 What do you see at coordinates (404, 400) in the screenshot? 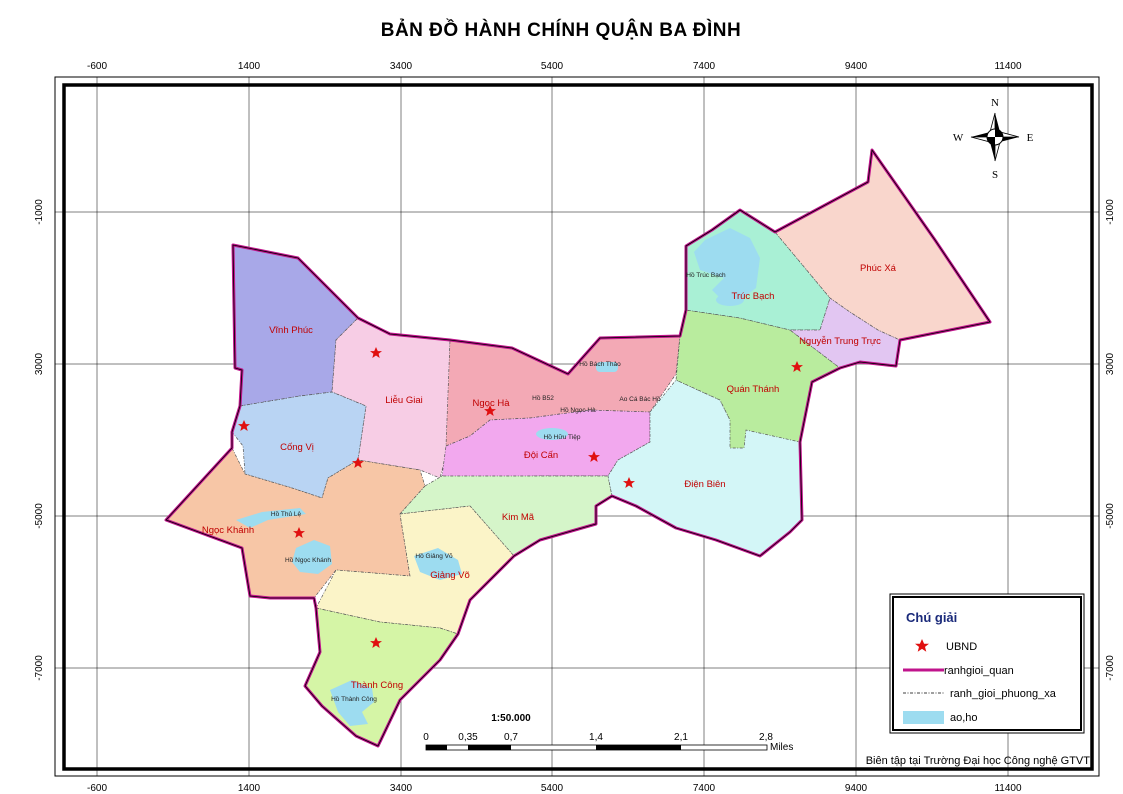
I see `ward-label-lieu-giai: Liễu Giai` at bounding box center [404, 400].